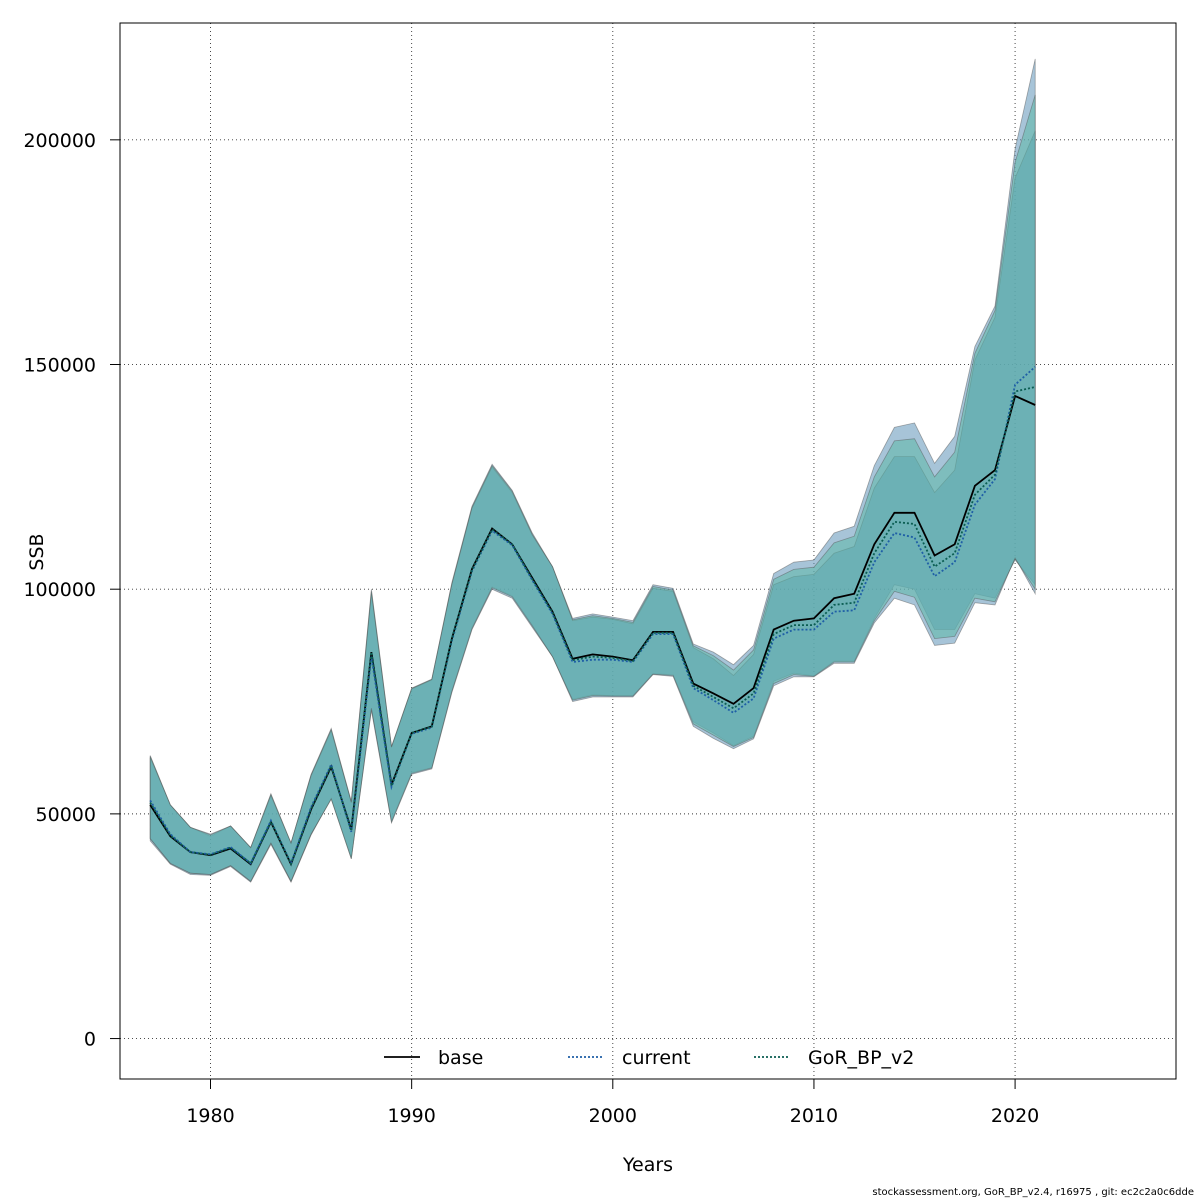 This screenshot has height=1200, width=1200. What do you see at coordinates (656, 1058) in the screenshot?
I see `legend-label-current: current` at bounding box center [656, 1058].